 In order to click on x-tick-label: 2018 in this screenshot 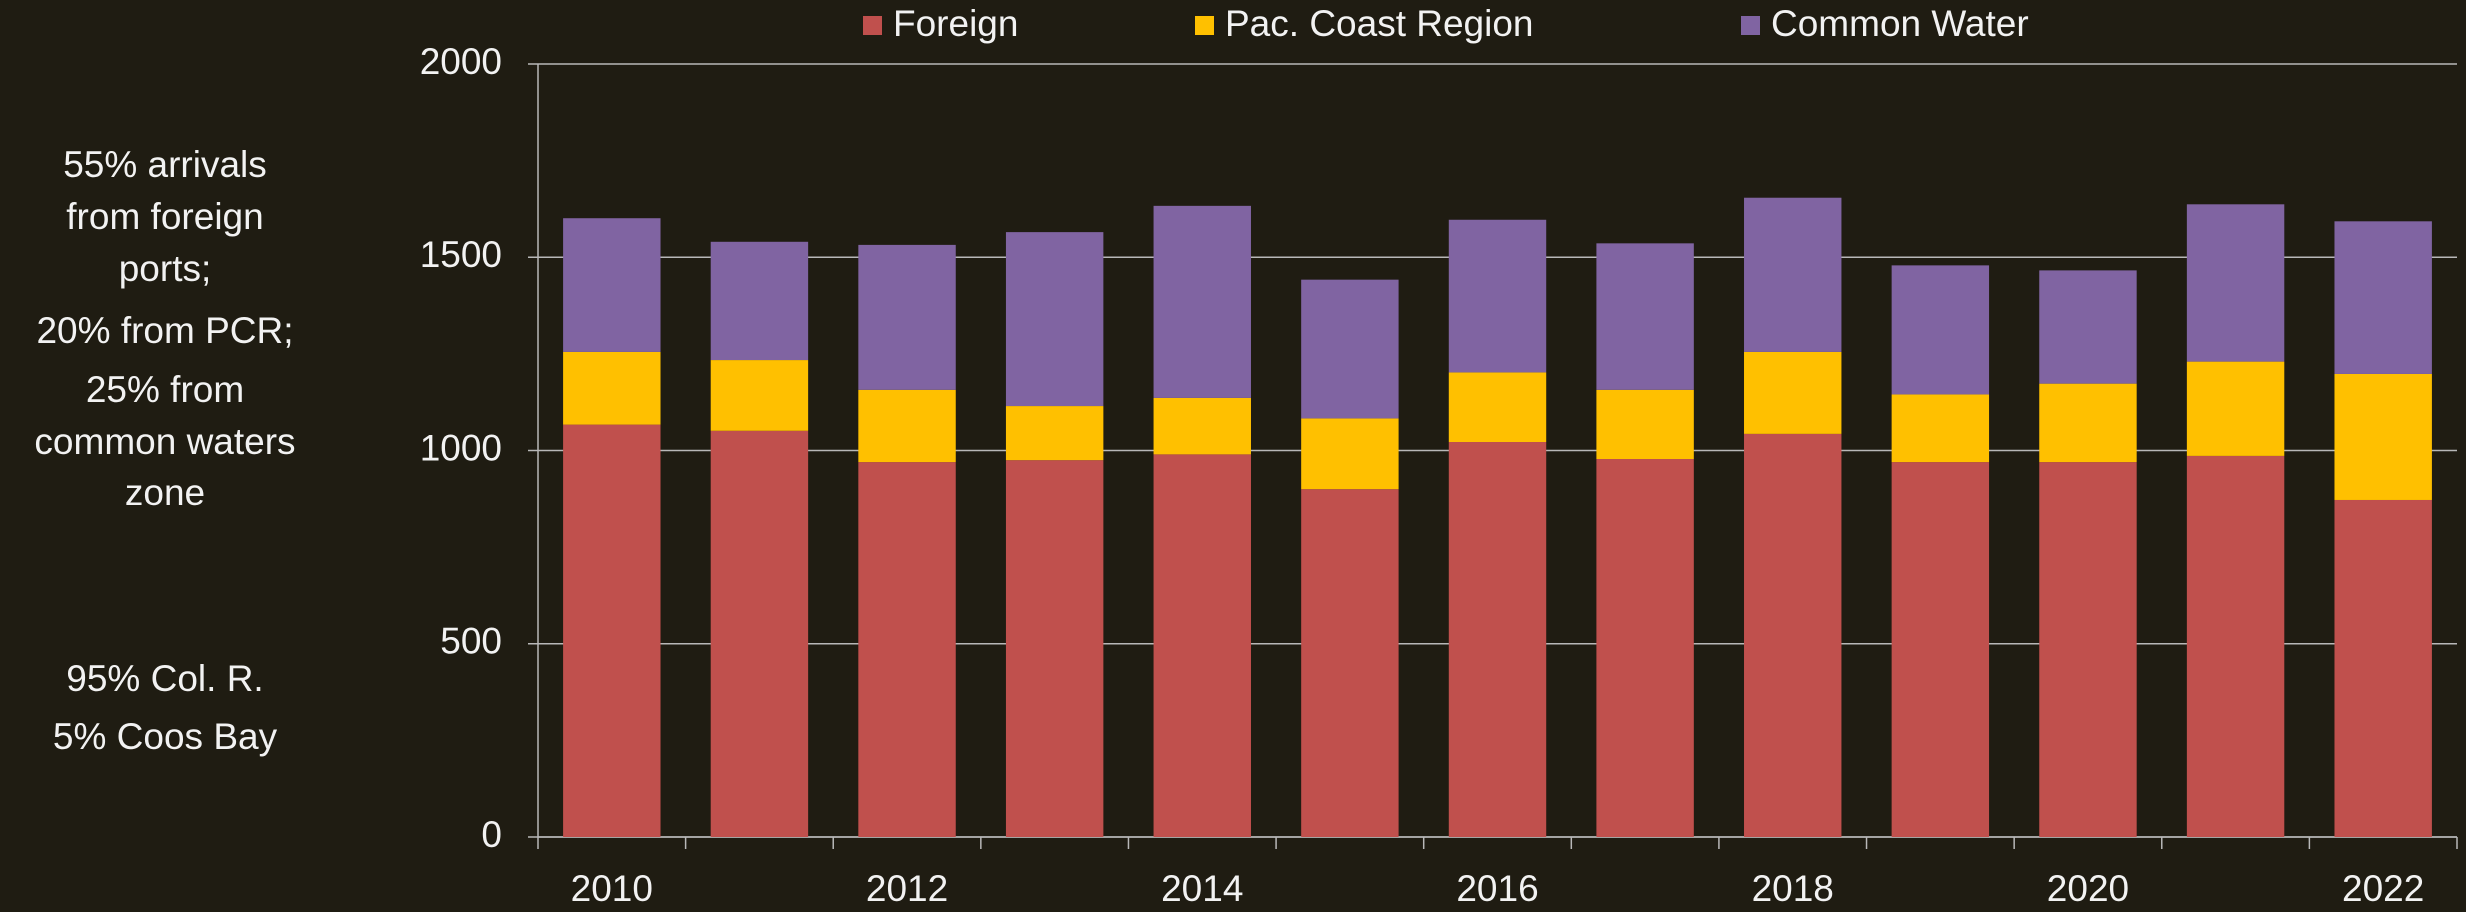, I will do `click(1793, 888)`.